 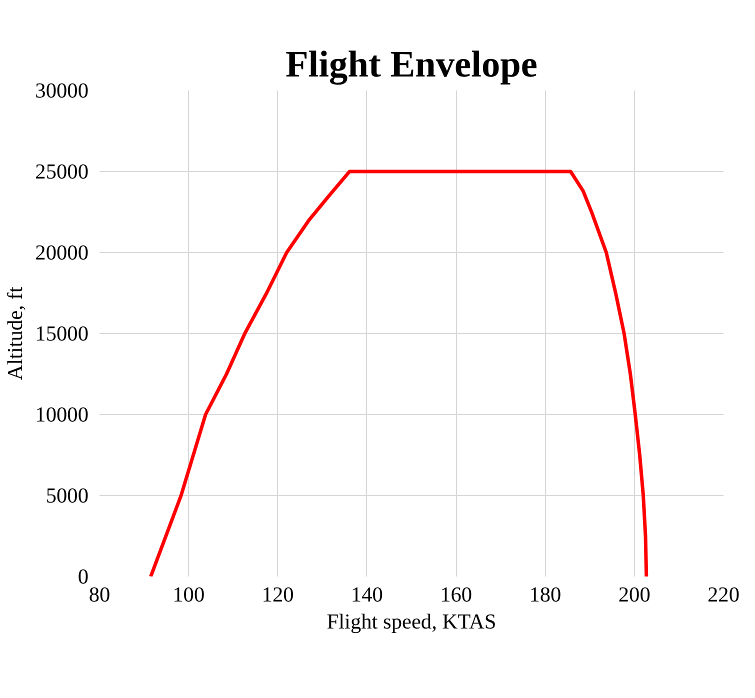 What do you see at coordinates (366, 594) in the screenshot?
I see `x-tick-label: 140` at bounding box center [366, 594].